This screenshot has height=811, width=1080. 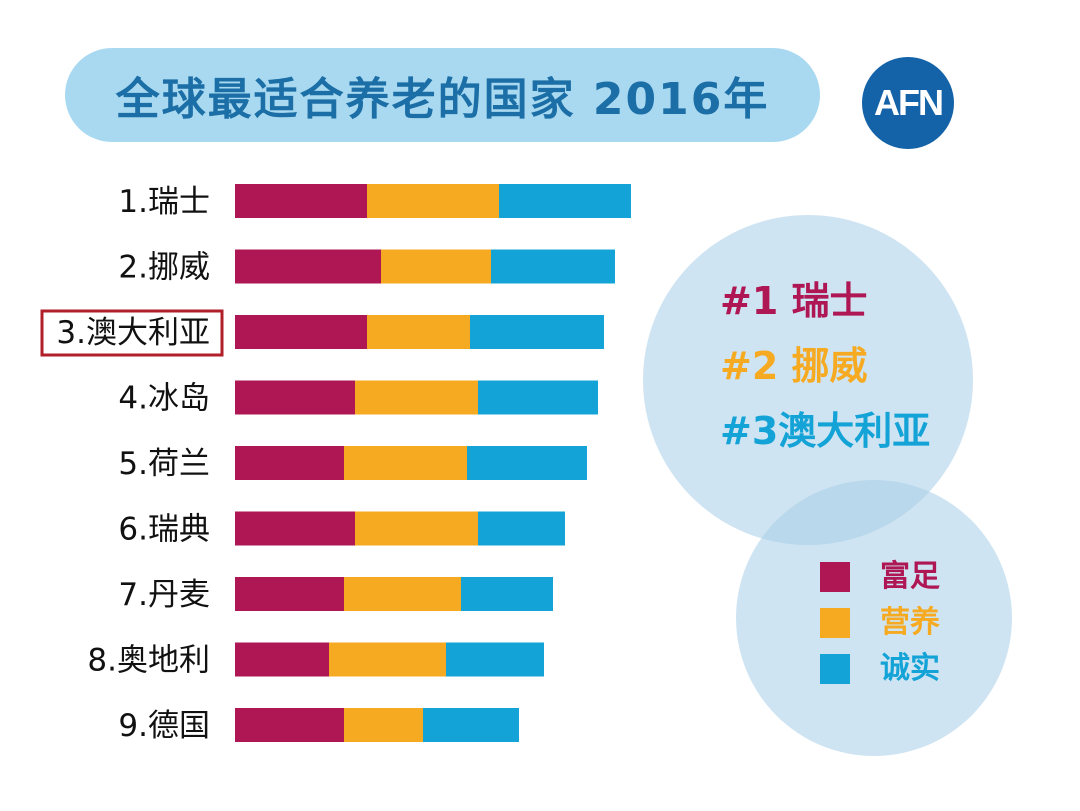 I want to click on category-label: 9.德国, so click(x=164, y=726).